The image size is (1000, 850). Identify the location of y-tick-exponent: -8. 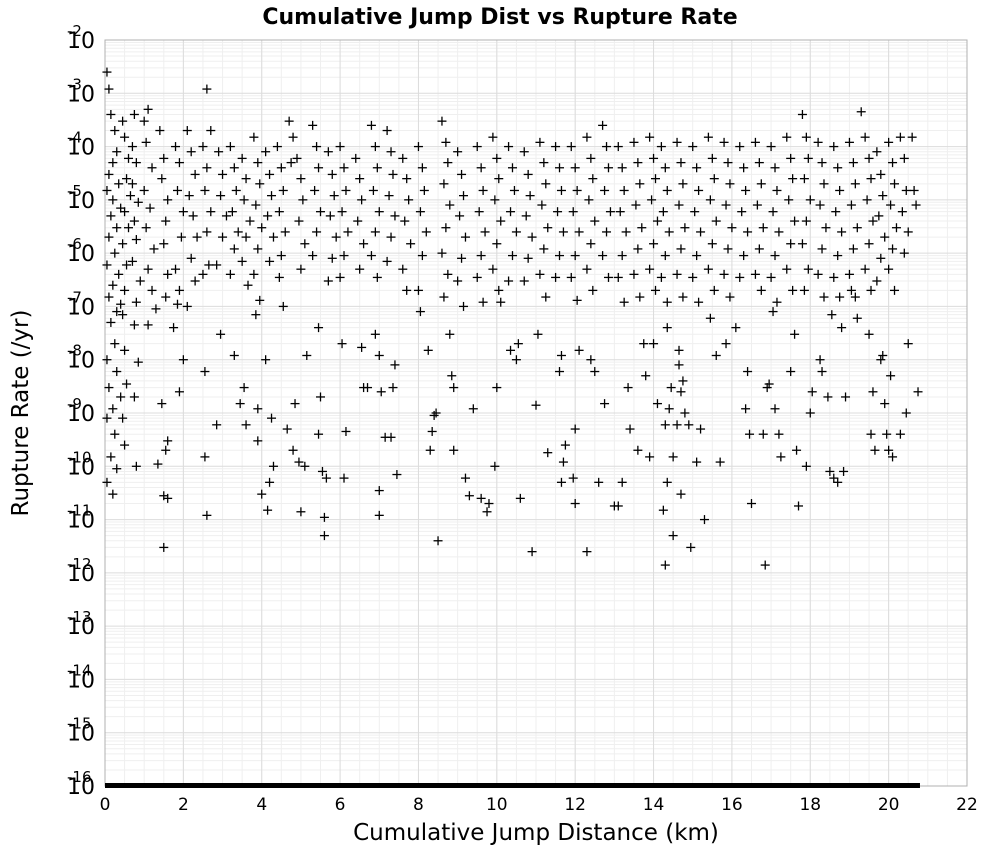
(74, 351).